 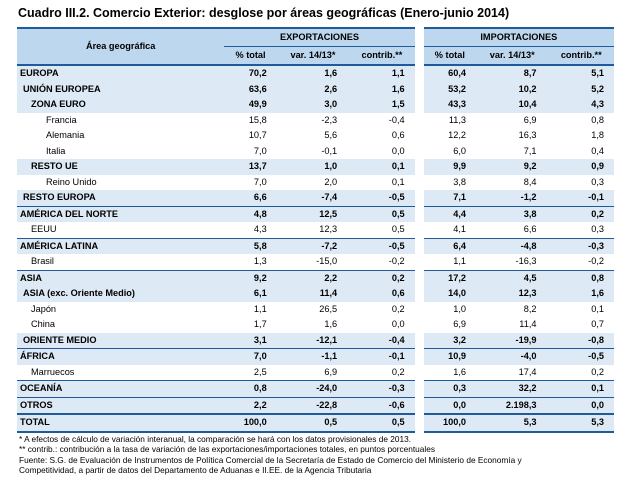 I want to click on table-row: Brasil 1,3 -15,0 -0,2 1,1 -16,3 -0,2, so click(x=315, y=262).